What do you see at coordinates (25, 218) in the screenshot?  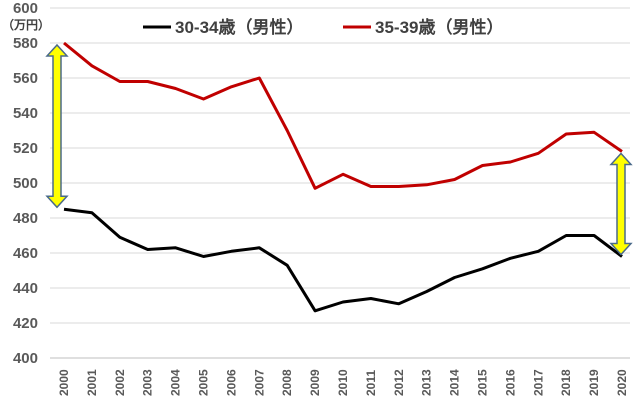 I see `y-tick-label-480: 480` at bounding box center [25, 218].